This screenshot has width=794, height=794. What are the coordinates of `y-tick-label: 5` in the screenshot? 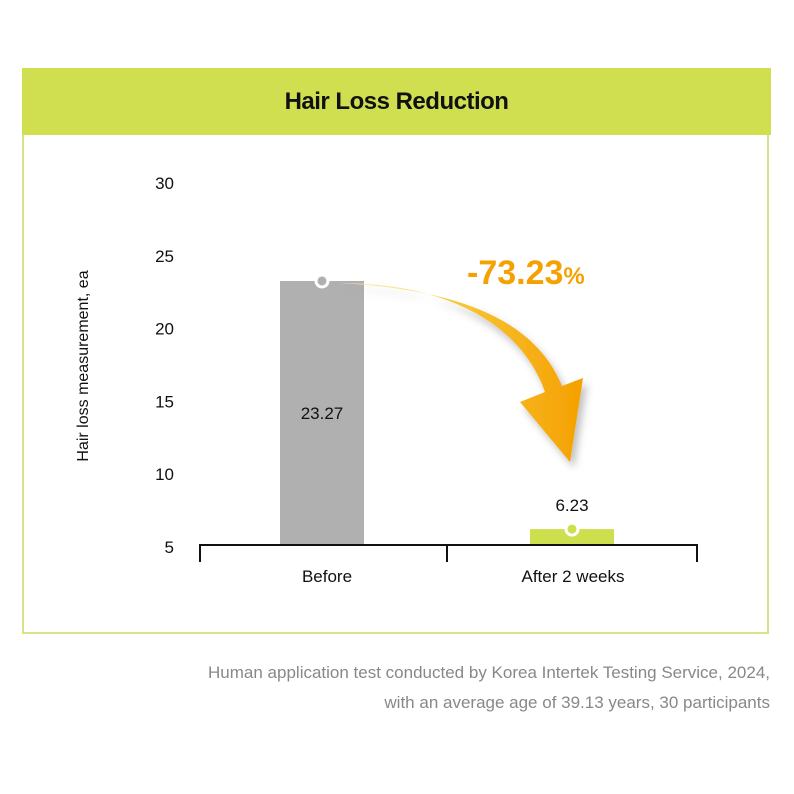 It's located at (169, 547).